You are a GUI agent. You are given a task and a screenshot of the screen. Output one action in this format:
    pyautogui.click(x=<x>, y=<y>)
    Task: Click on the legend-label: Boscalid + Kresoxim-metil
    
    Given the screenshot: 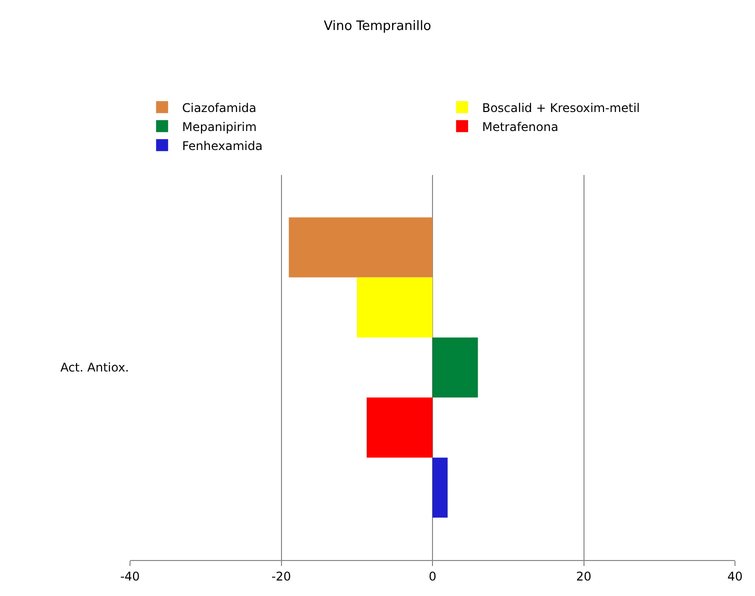 What is the action you would take?
    pyautogui.click(x=561, y=107)
    